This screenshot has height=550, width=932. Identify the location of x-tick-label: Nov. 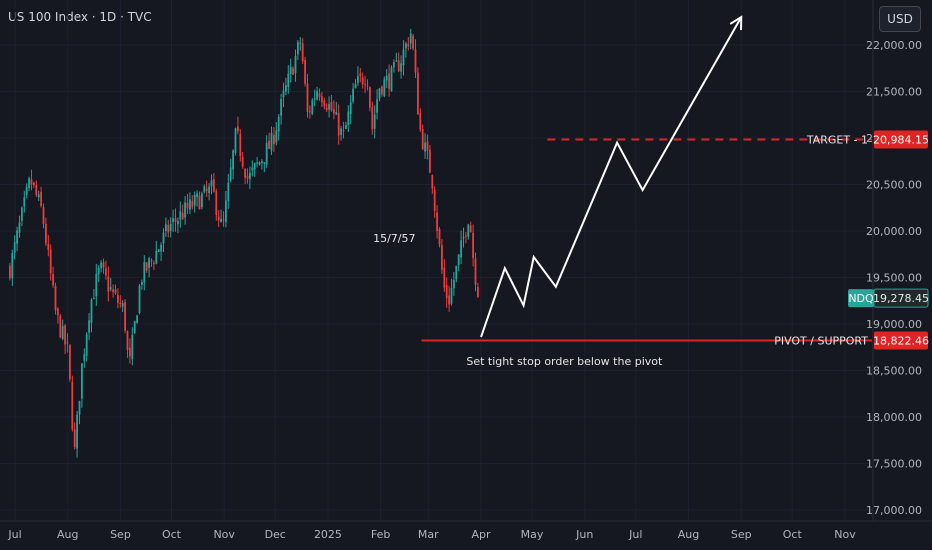
(224, 534).